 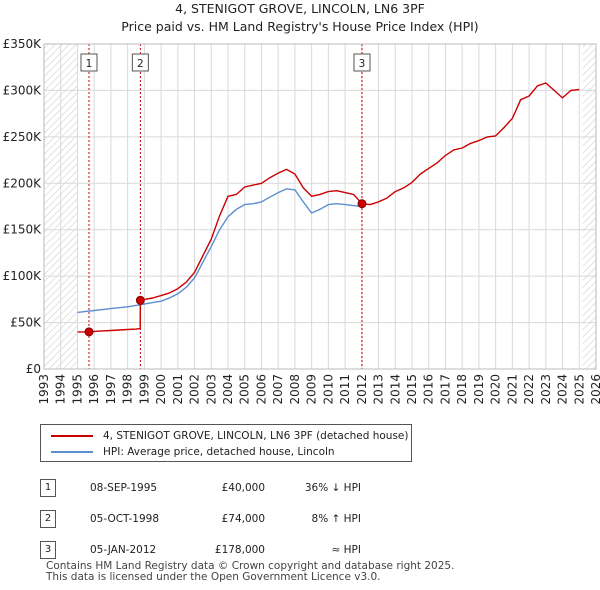 What do you see at coordinates (48, 487) in the screenshot?
I see `transaction-number: 1` at bounding box center [48, 487].